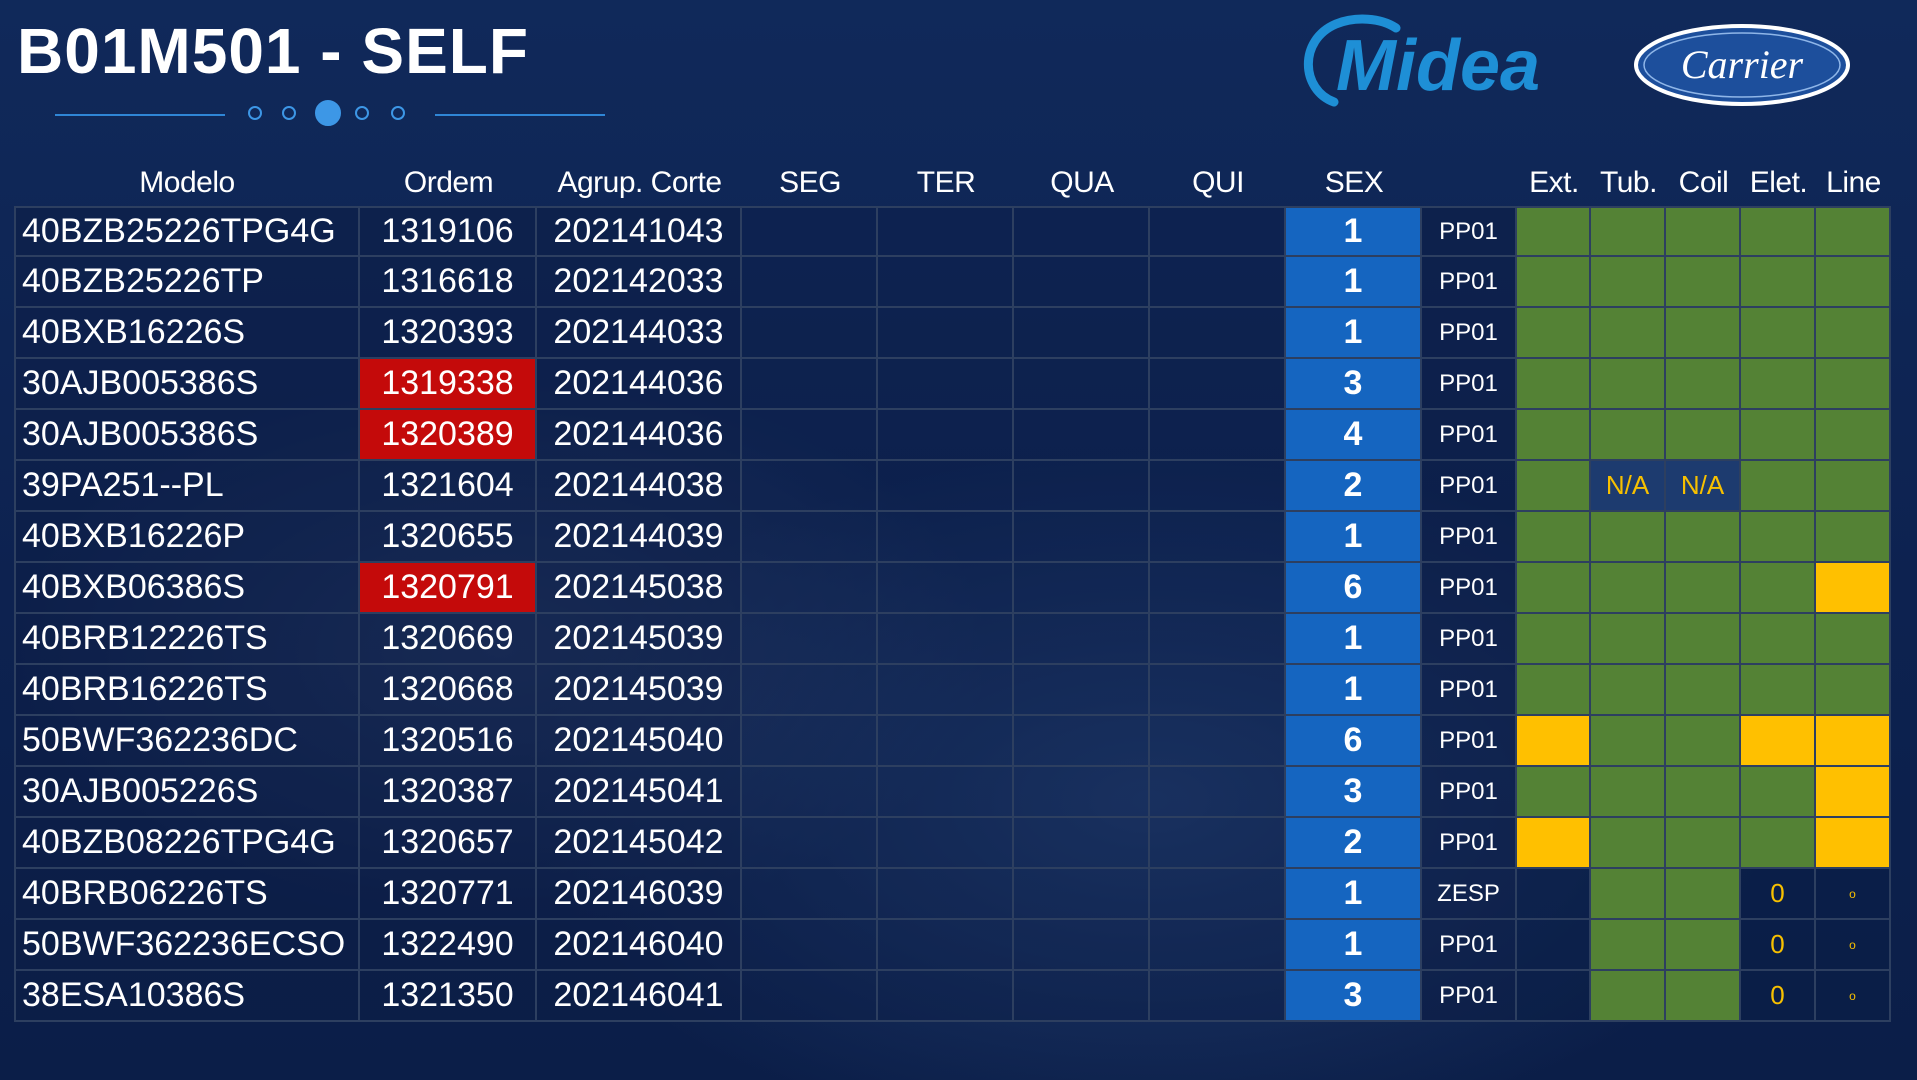  Describe the element at coordinates (187, 741) in the screenshot. I see `cell-modelo: 50BWF362236DC` at that location.